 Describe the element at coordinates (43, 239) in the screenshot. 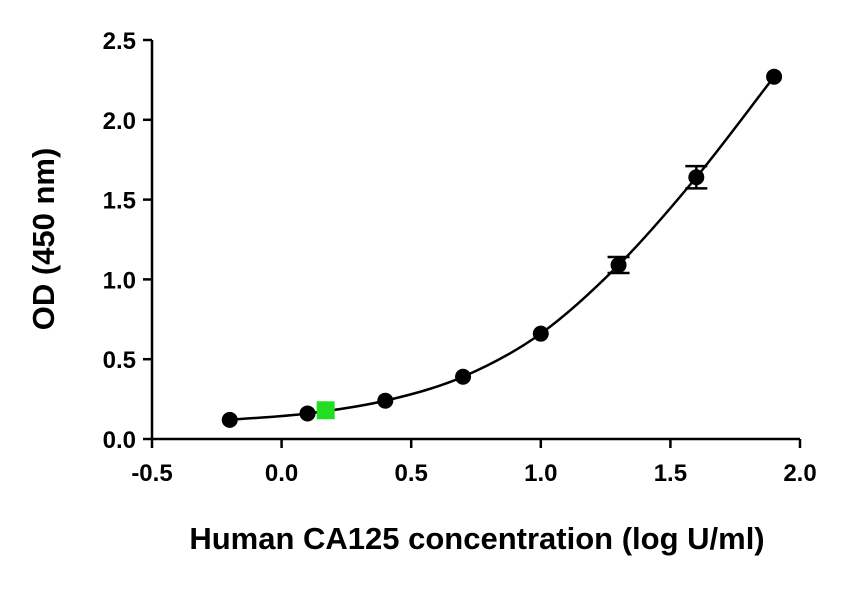

I see `y-axis-title: OD (450 nm)` at that location.